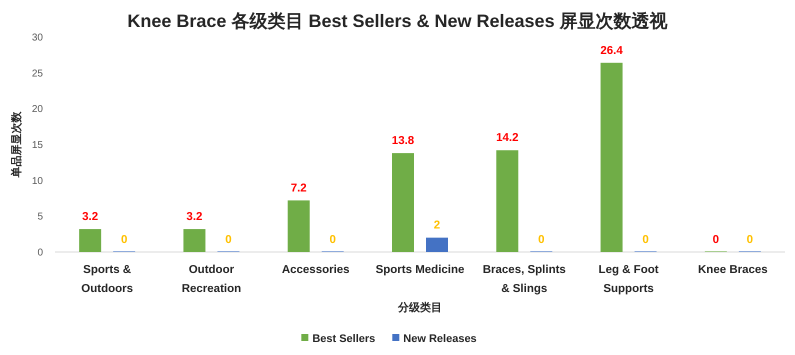 Image resolution: width=795 pixels, height=355 pixels. Describe the element at coordinates (420, 270) in the screenshot. I see `x-tick-label: Sports Medicine` at that location.